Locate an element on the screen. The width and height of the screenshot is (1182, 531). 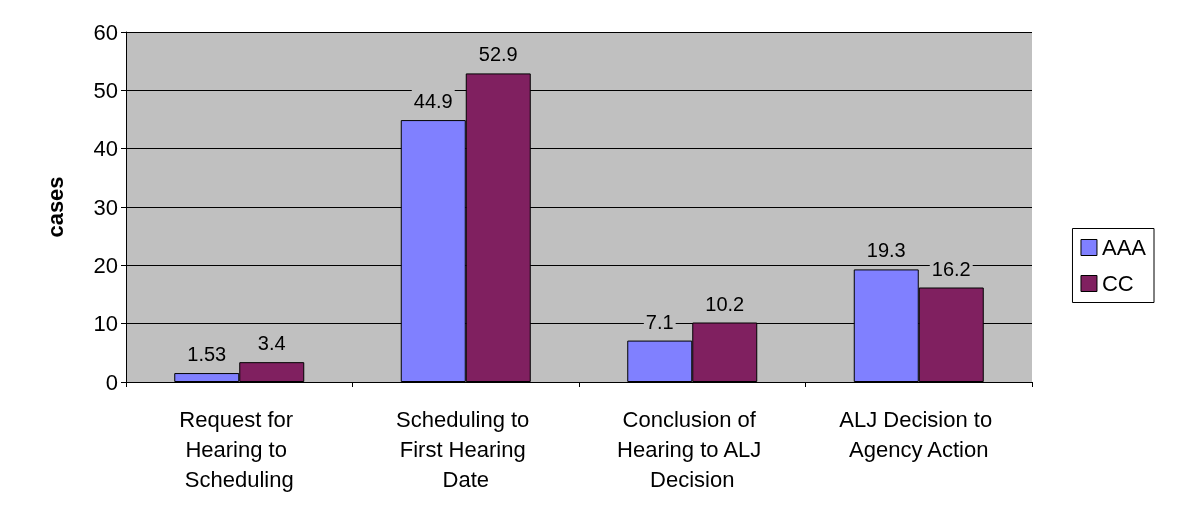
y-tick-label: 0 is located at coordinates (111, 382).